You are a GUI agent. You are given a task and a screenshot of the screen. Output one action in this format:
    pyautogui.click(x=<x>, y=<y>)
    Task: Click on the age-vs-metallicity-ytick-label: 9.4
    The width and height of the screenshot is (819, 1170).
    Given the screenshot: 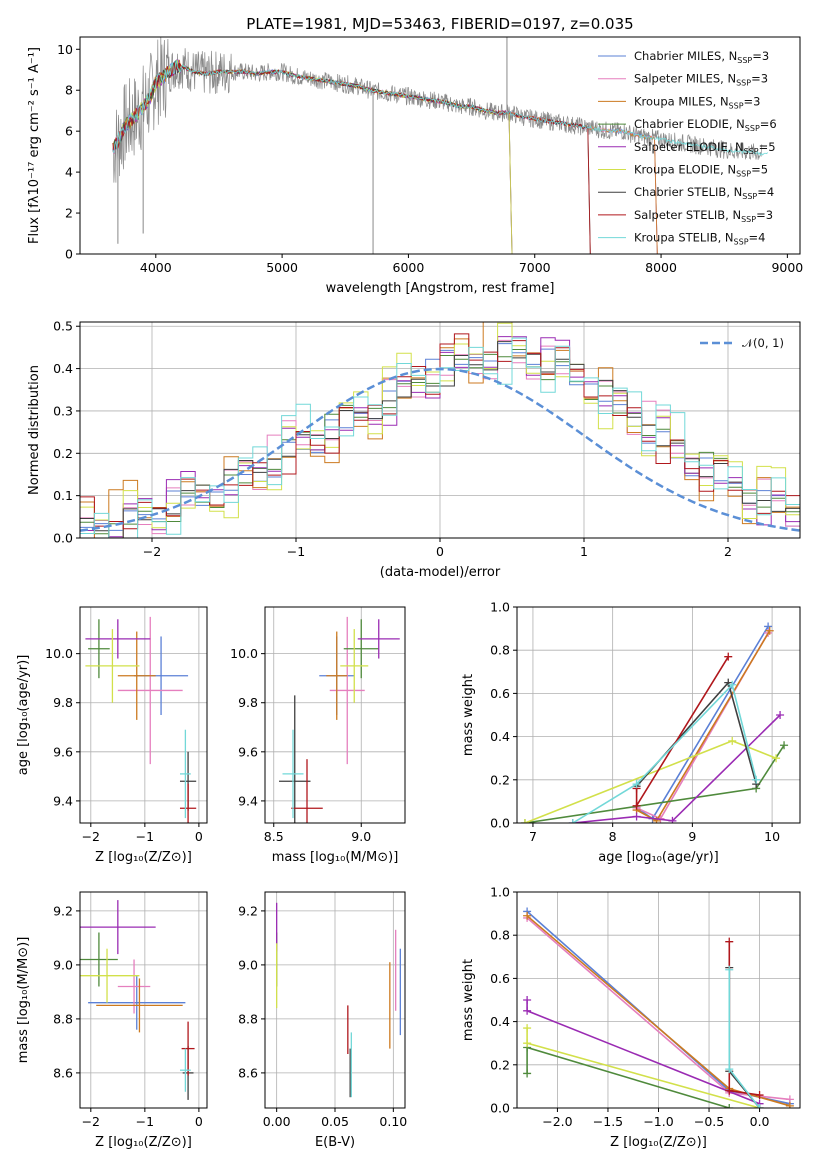 What is the action you would take?
    pyautogui.click(x=63, y=800)
    